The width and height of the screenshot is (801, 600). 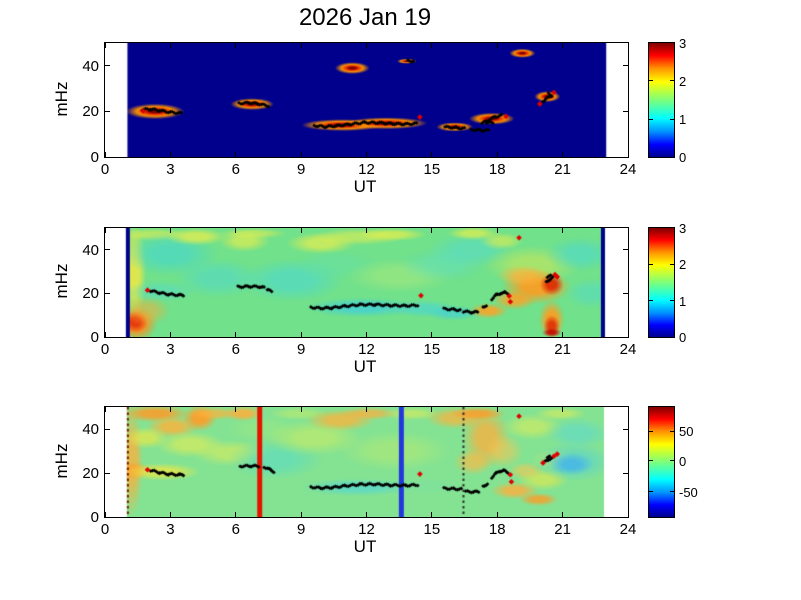 I want to click on xlabel-top: UT, so click(x=365, y=186).